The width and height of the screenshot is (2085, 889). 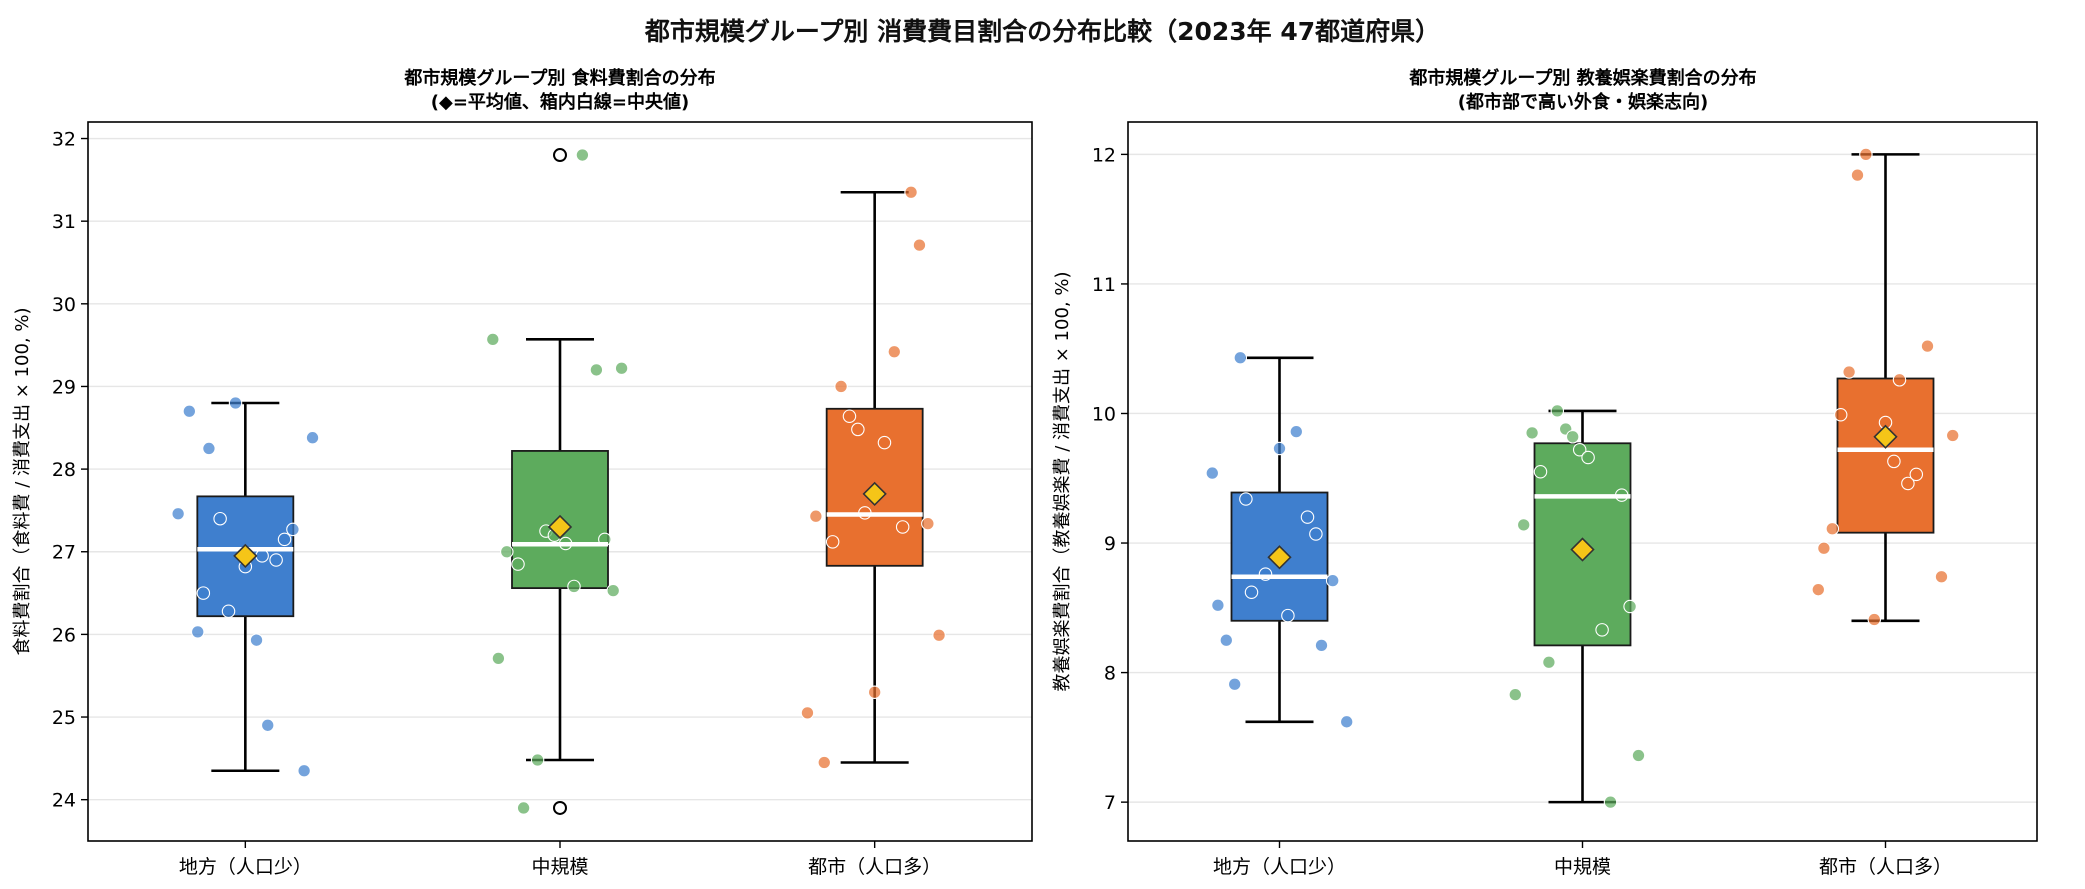 I want to click on x-tick-label: 中規模, so click(x=1582, y=867).